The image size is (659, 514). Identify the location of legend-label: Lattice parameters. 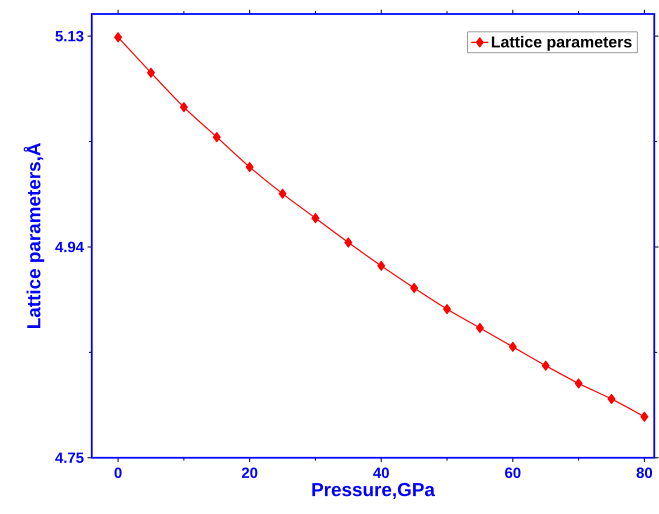
(562, 43).